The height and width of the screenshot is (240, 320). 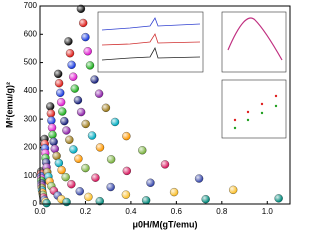 I want to click on x-tick-label: 0.4, so click(x=131, y=211).